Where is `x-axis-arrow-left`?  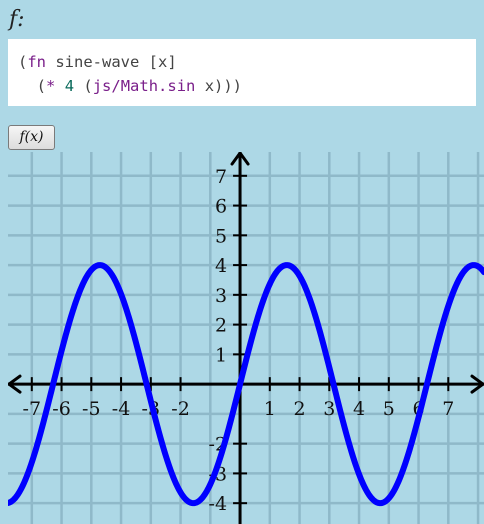
x-axis-arrow-left is located at coordinates (15, 384).